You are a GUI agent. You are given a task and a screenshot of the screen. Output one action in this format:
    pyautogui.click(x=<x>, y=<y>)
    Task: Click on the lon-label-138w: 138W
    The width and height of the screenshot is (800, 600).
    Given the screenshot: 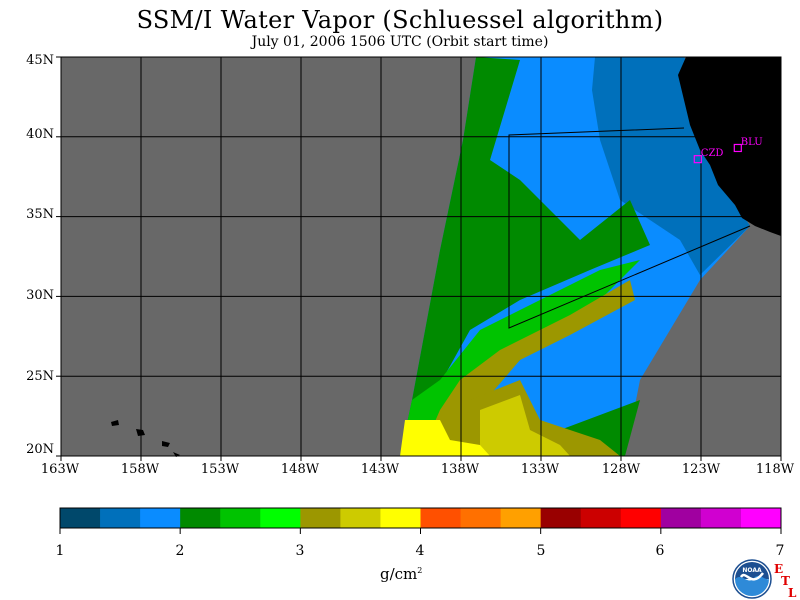 What is the action you would take?
    pyautogui.click(x=460, y=469)
    